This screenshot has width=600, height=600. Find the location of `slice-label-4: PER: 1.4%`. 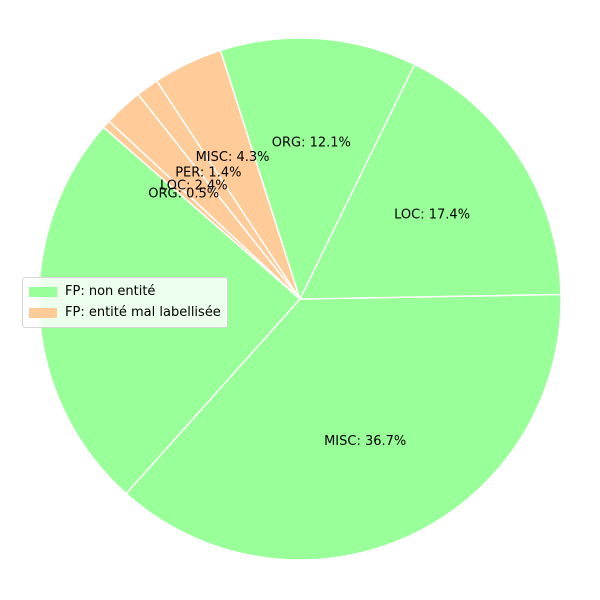

slice-label-4: PER: 1.4% is located at coordinates (208, 173).